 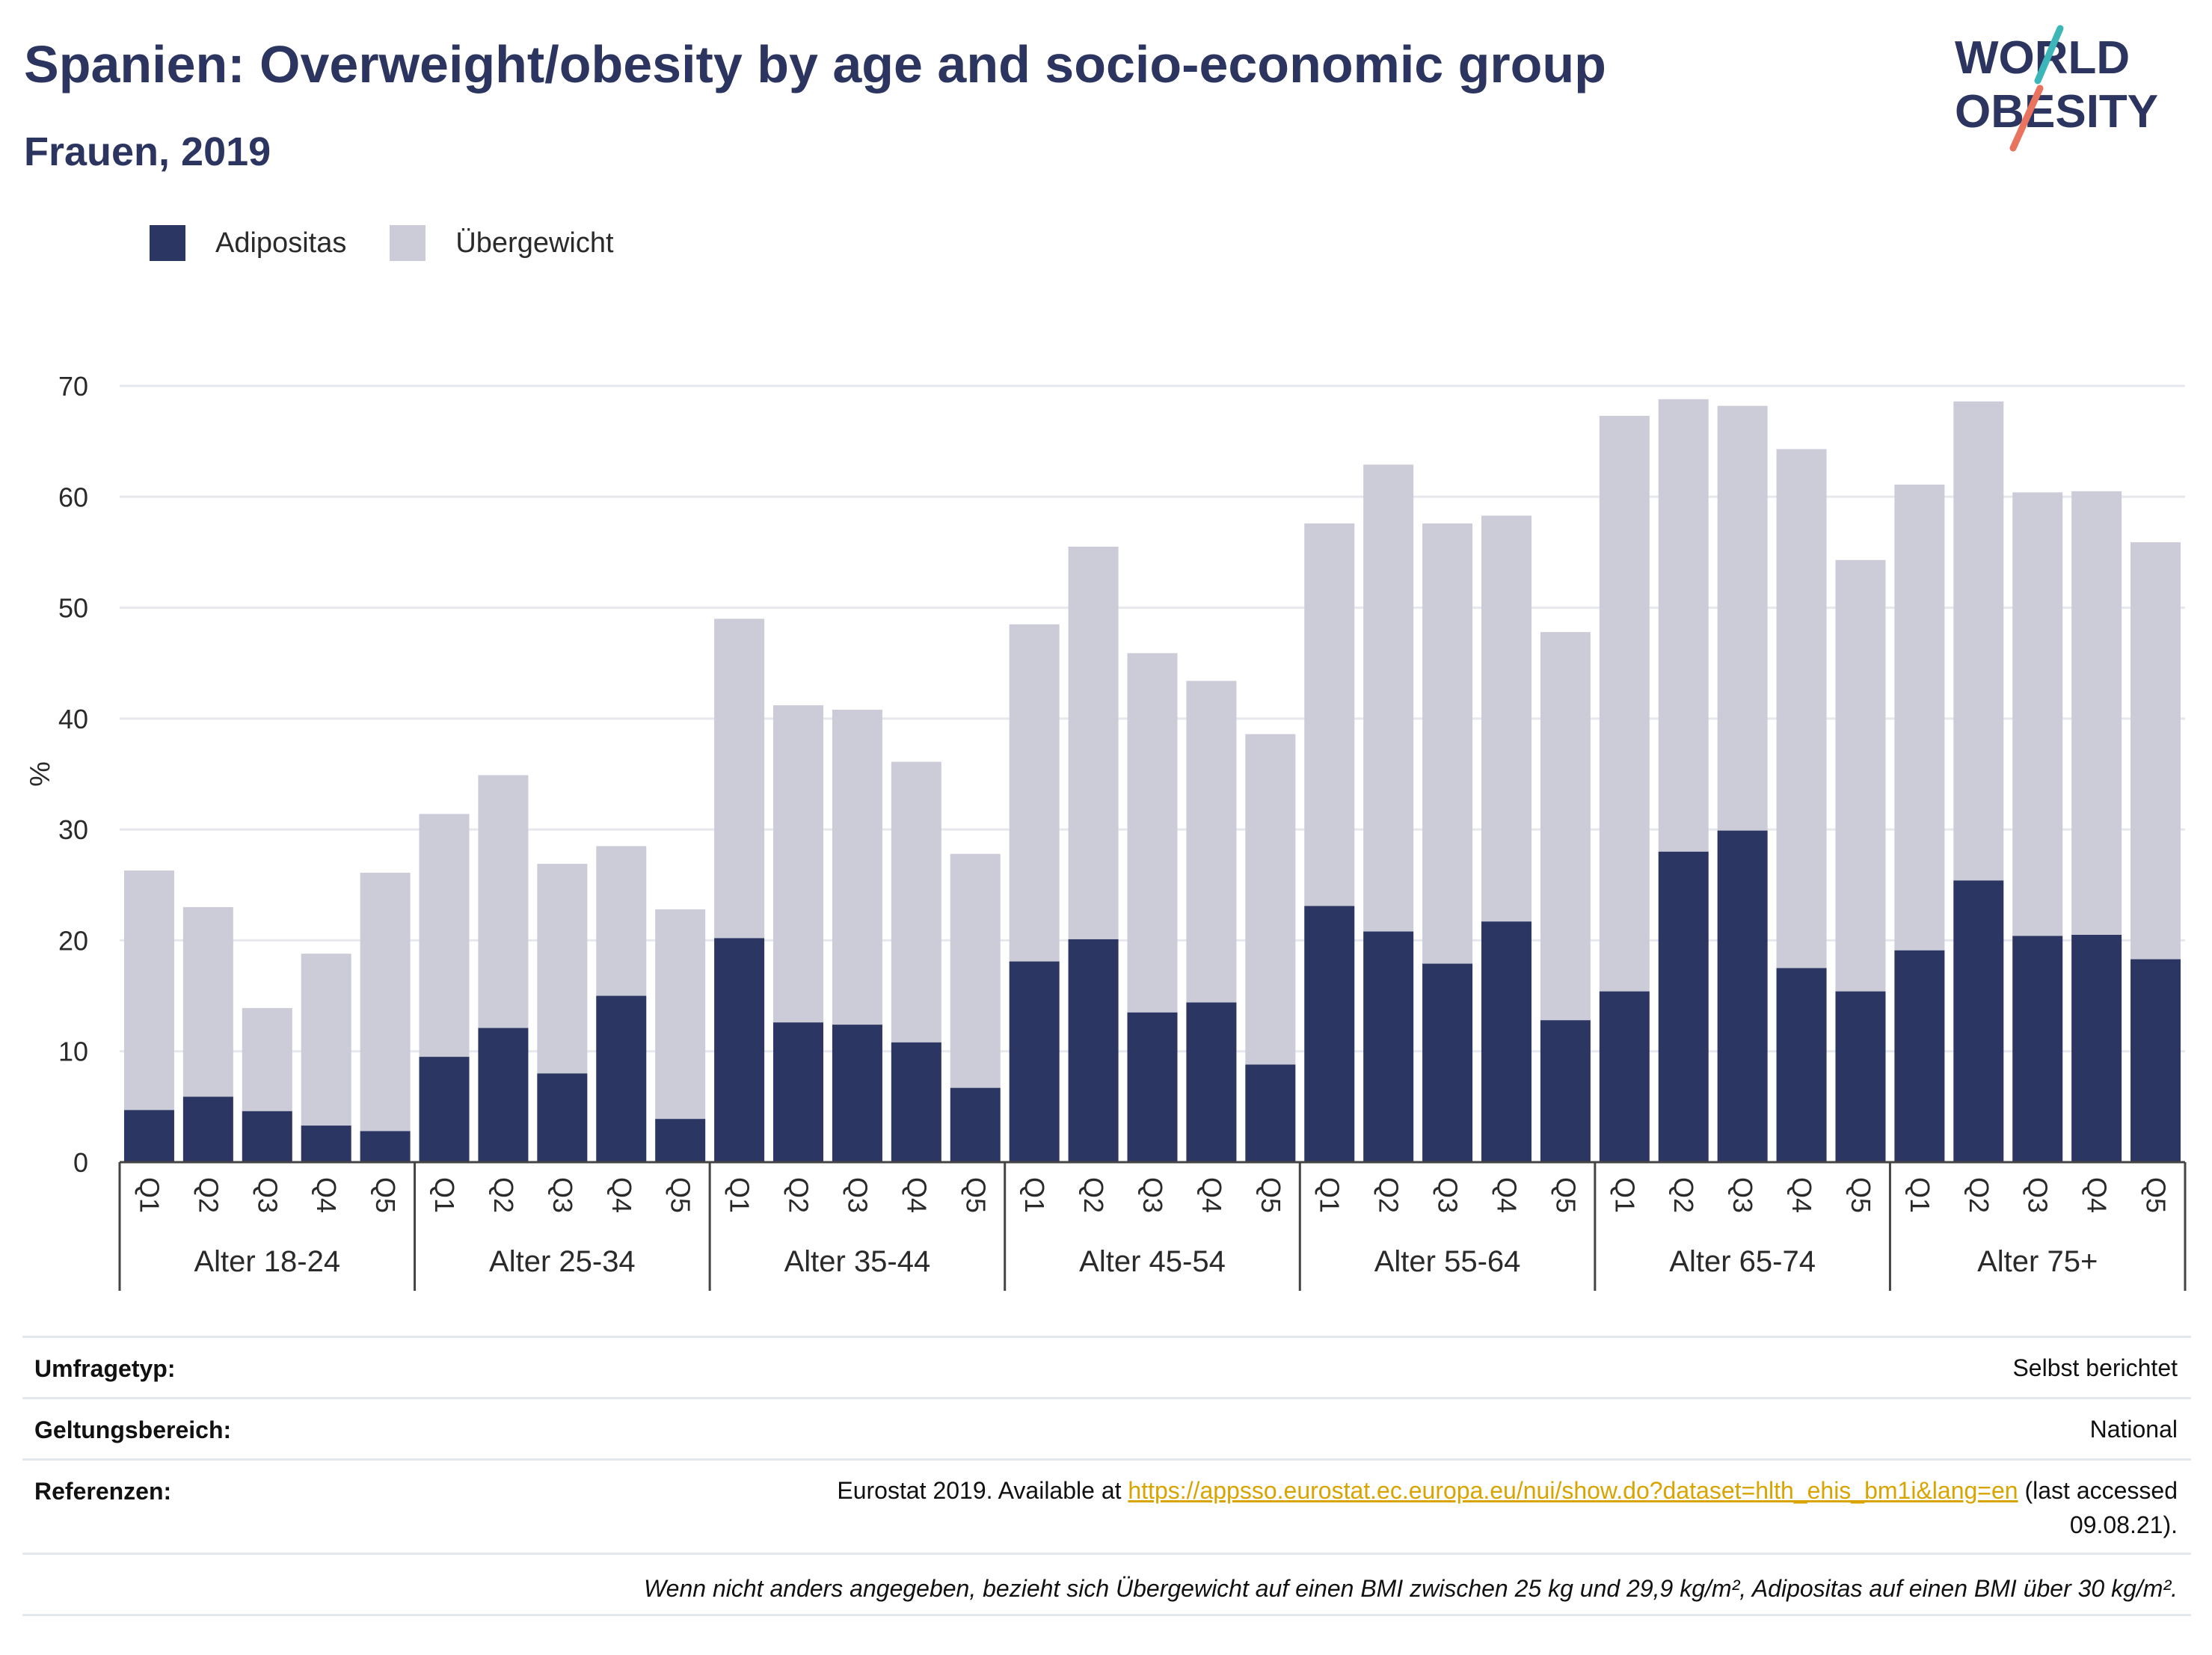 What do you see at coordinates (2098, 1490) in the screenshot?
I see `references-suffix: (last accessed` at bounding box center [2098, 1490].